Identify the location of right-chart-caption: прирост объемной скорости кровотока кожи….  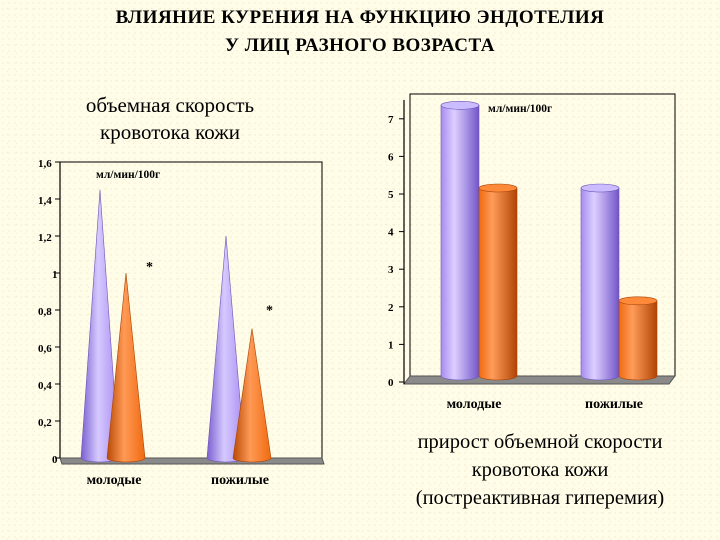
(540, 470).